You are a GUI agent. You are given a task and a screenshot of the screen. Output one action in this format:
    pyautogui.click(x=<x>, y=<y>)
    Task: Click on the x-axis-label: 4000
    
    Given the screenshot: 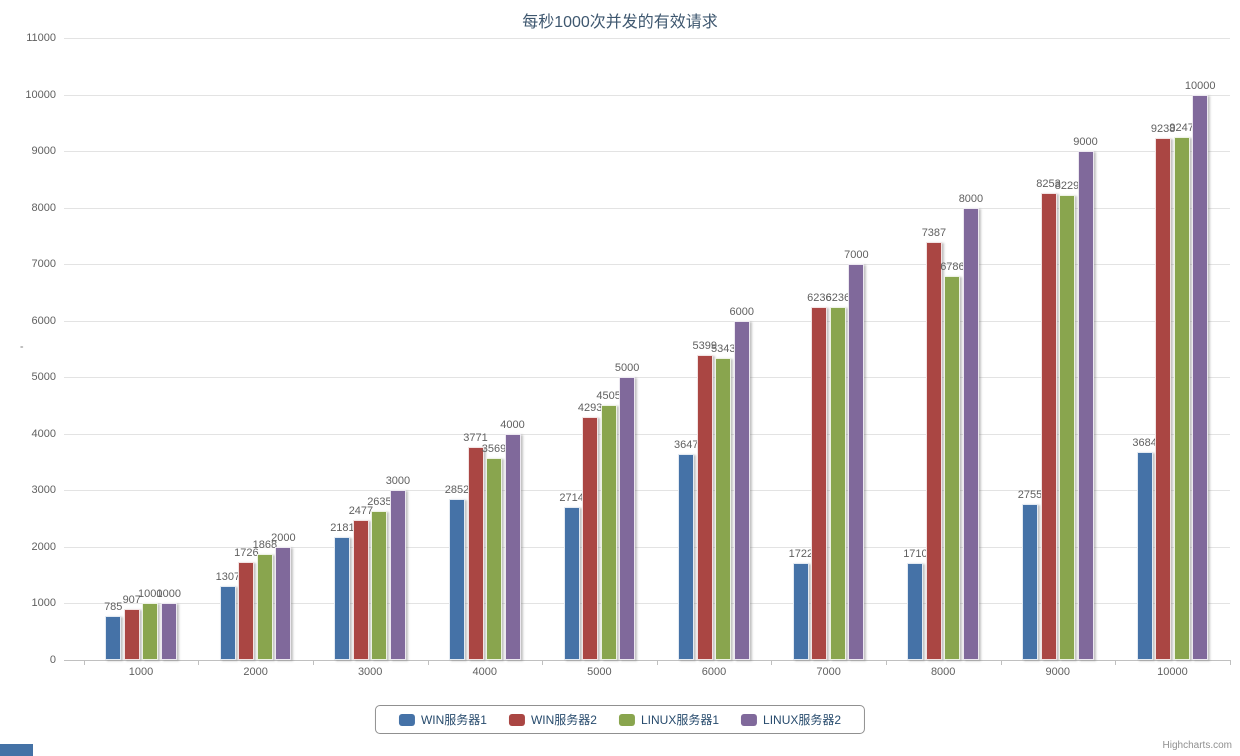 What is the action you would take?
    pyautogui.click(x=485, y=672)
    